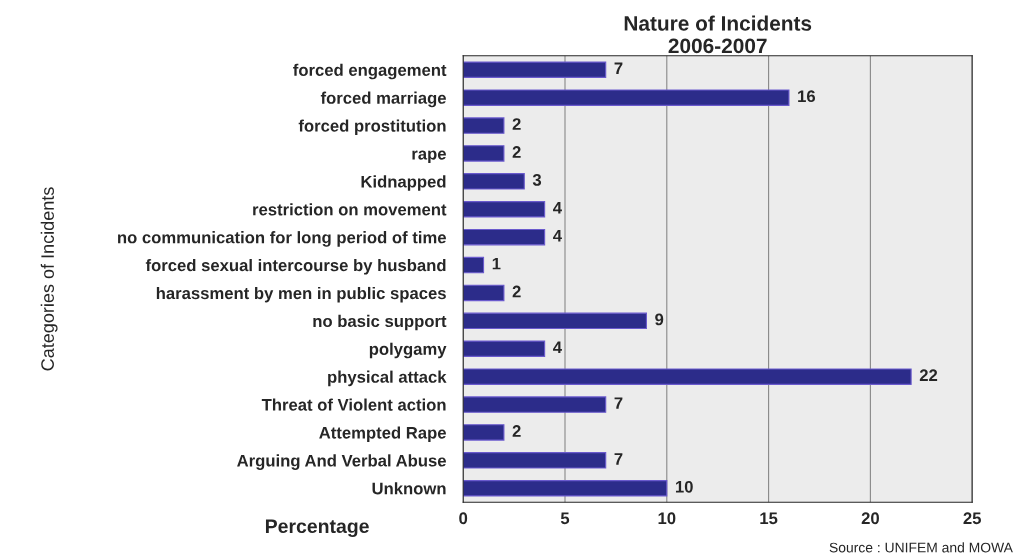 The width and height of the screenshot is (1018, 558). Describe the element at coordinates (928, 375) in the screenshot. I see `data-label: 22` at that location.